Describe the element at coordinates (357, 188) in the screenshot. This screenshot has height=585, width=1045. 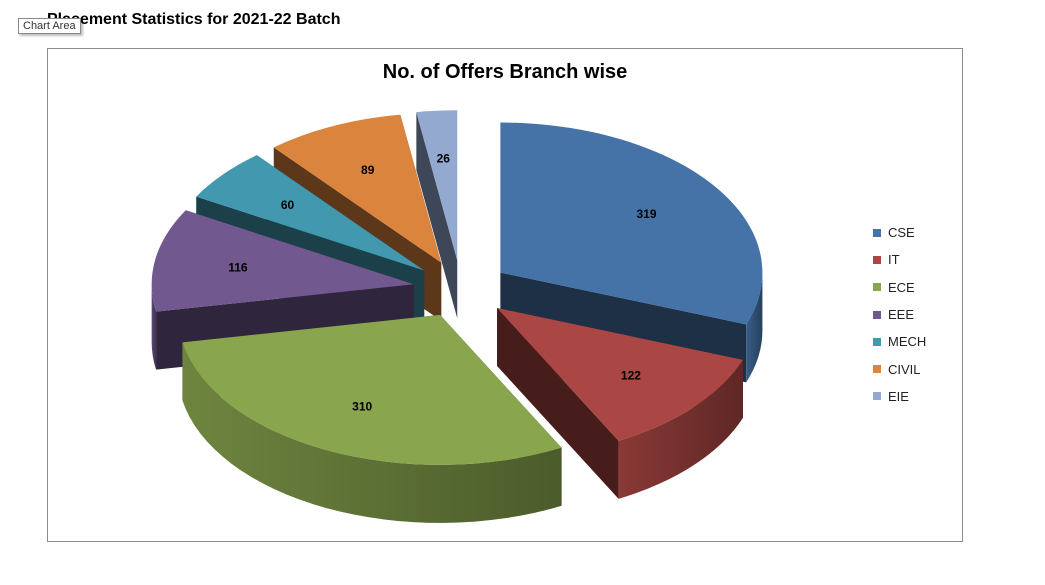
I see `pie-slice-civil` at that location.